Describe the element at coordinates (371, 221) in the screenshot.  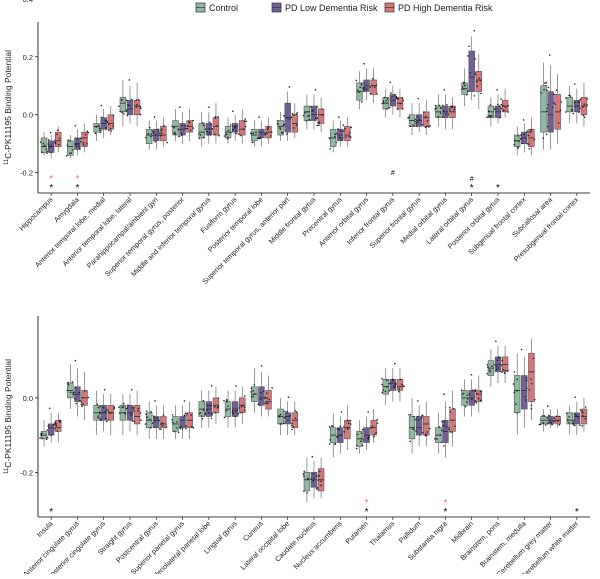
I see `x-tick-label: Inferior frontal gyrus` at that location.